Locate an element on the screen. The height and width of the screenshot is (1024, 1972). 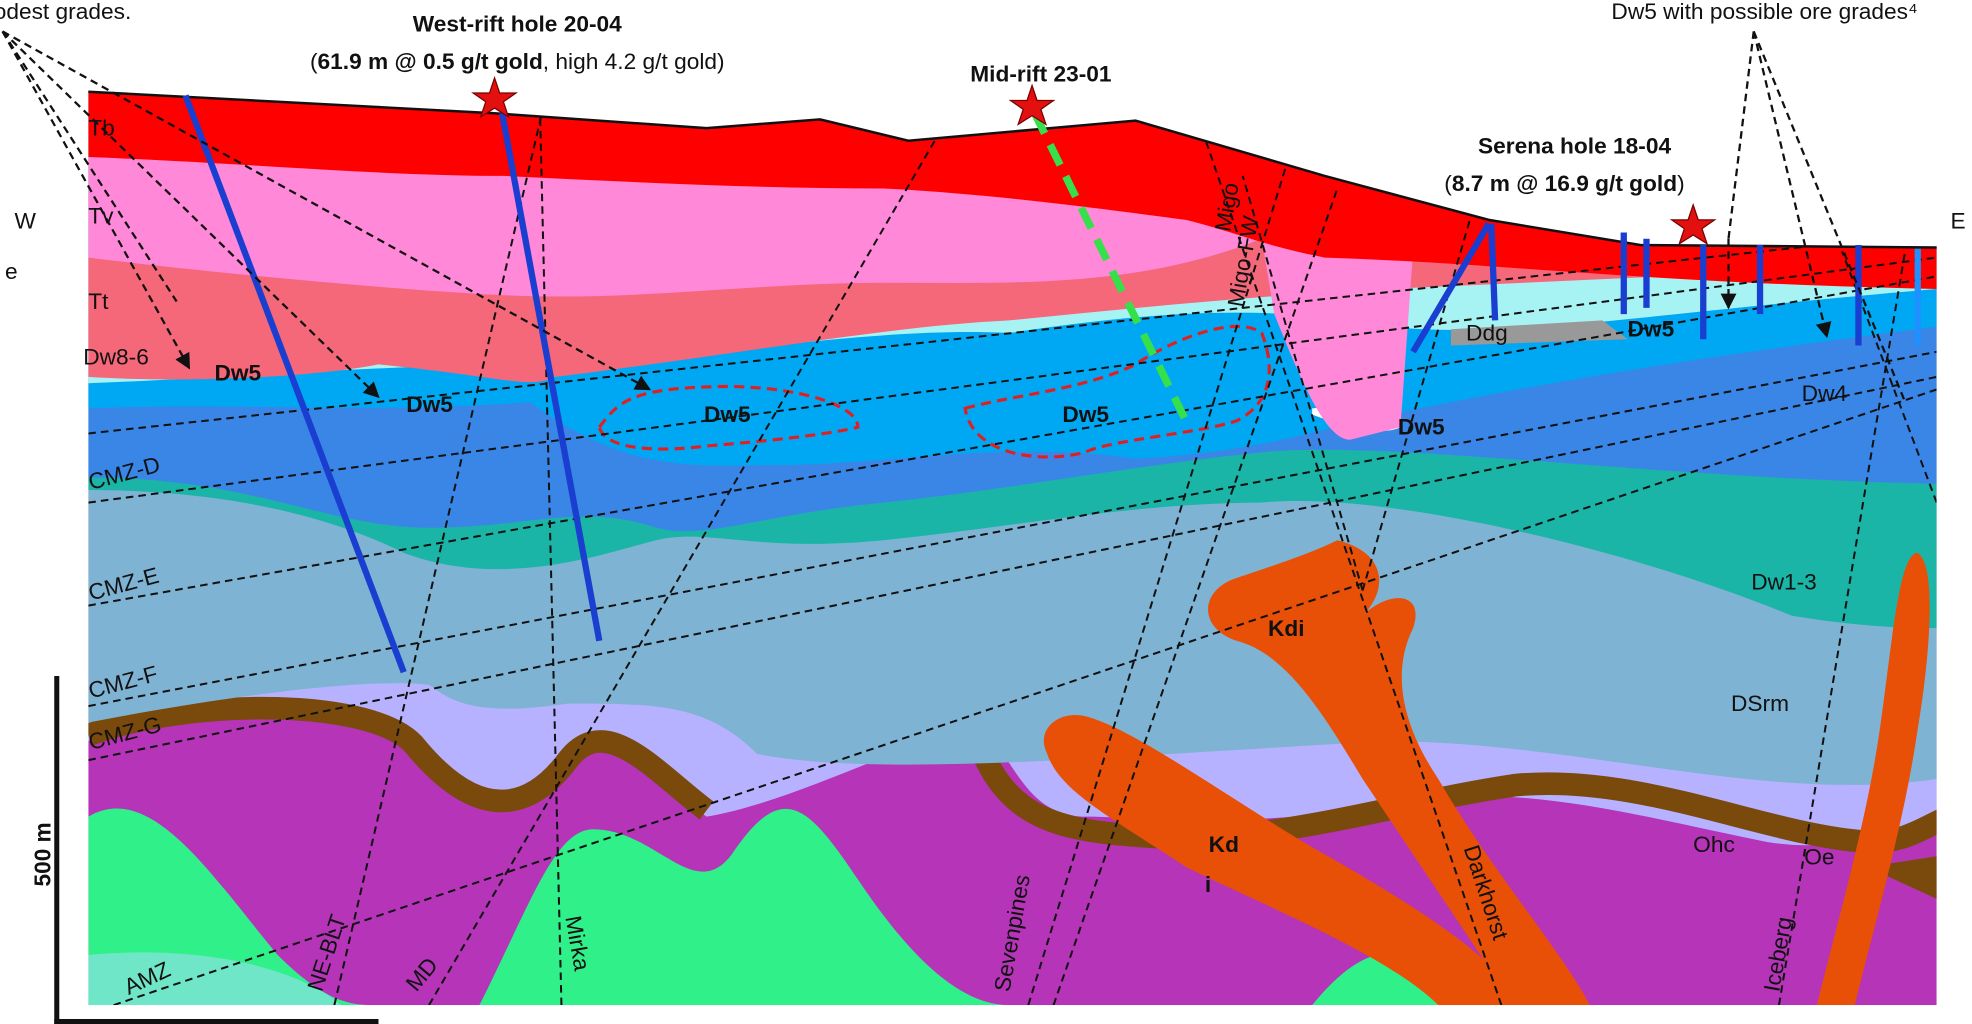
callout-text: odest grades. is located at coordinates (65, 12).